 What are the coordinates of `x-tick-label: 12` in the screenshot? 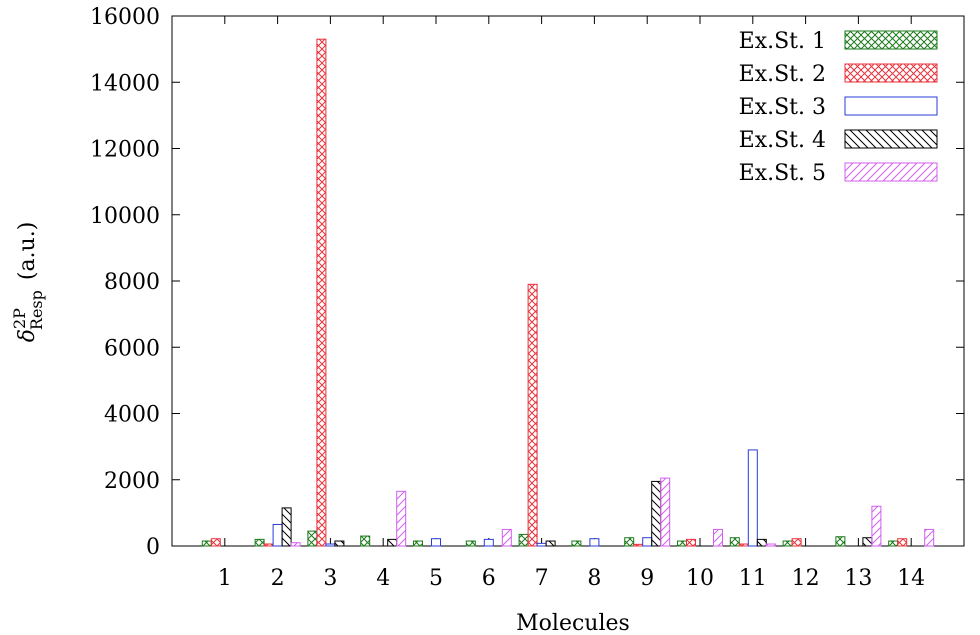 It's located at (806, 578).